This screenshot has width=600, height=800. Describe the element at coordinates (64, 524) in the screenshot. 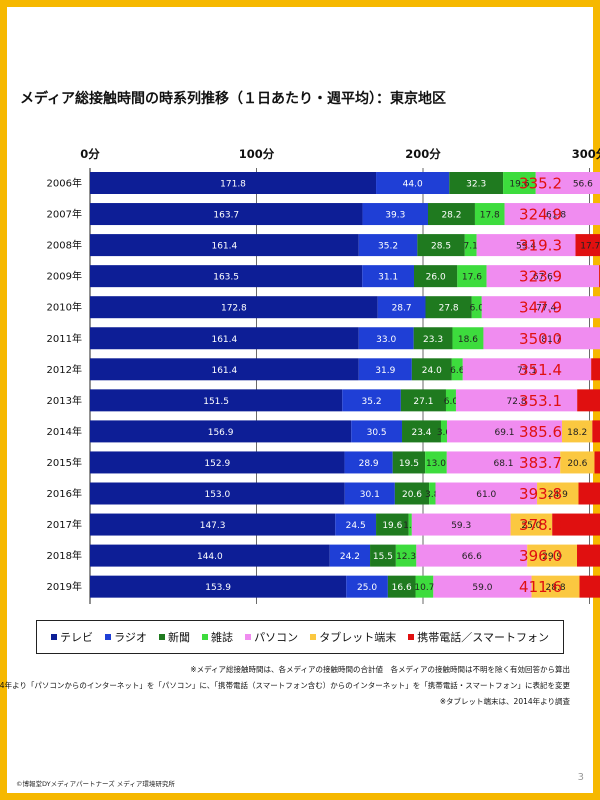

I see `category-label: 2017年` at that location.